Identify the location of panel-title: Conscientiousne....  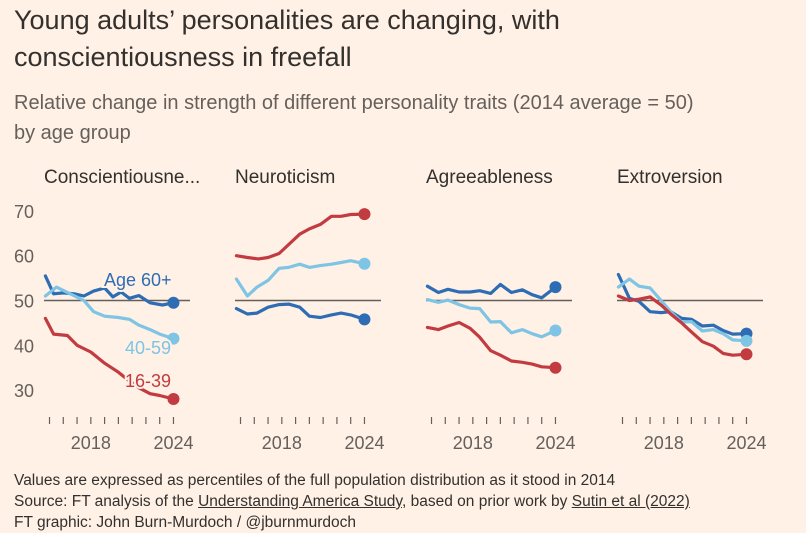
(122, 177).